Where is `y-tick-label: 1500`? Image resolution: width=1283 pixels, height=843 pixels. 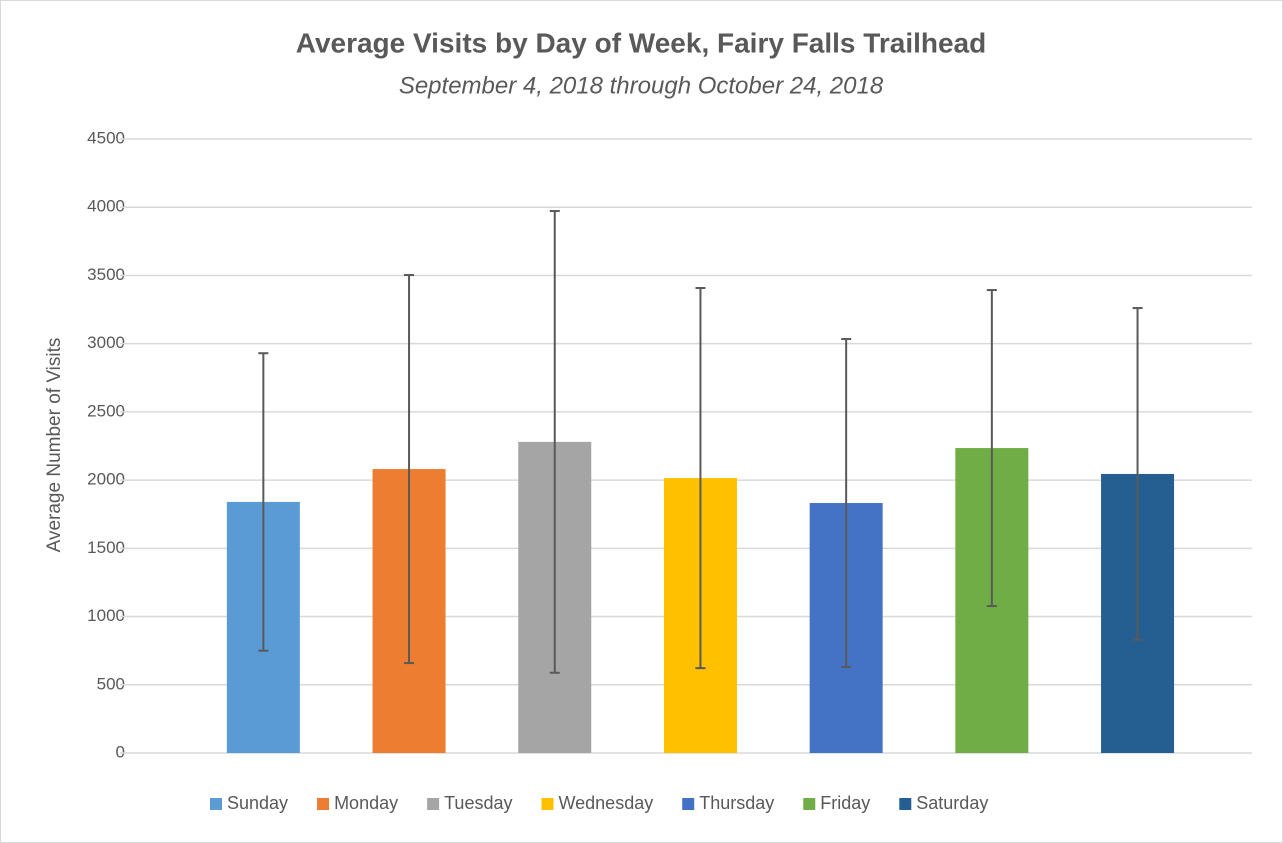 y-tick-label: 1500 is located at coordinates (106, 547).